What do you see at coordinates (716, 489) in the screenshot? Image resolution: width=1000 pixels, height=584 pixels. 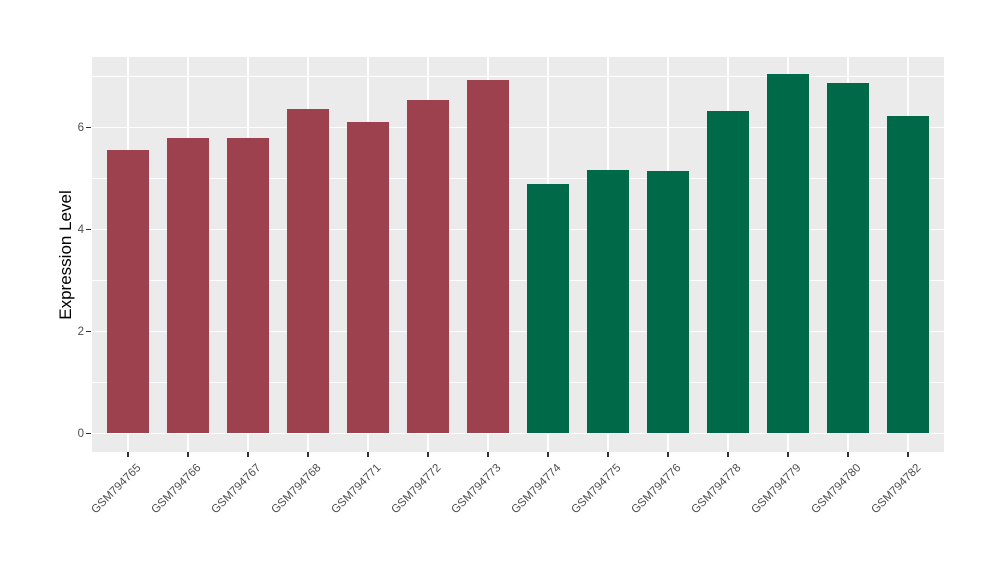 I see `x-tick-label: GSM794778` at bounding box center [716, 489].